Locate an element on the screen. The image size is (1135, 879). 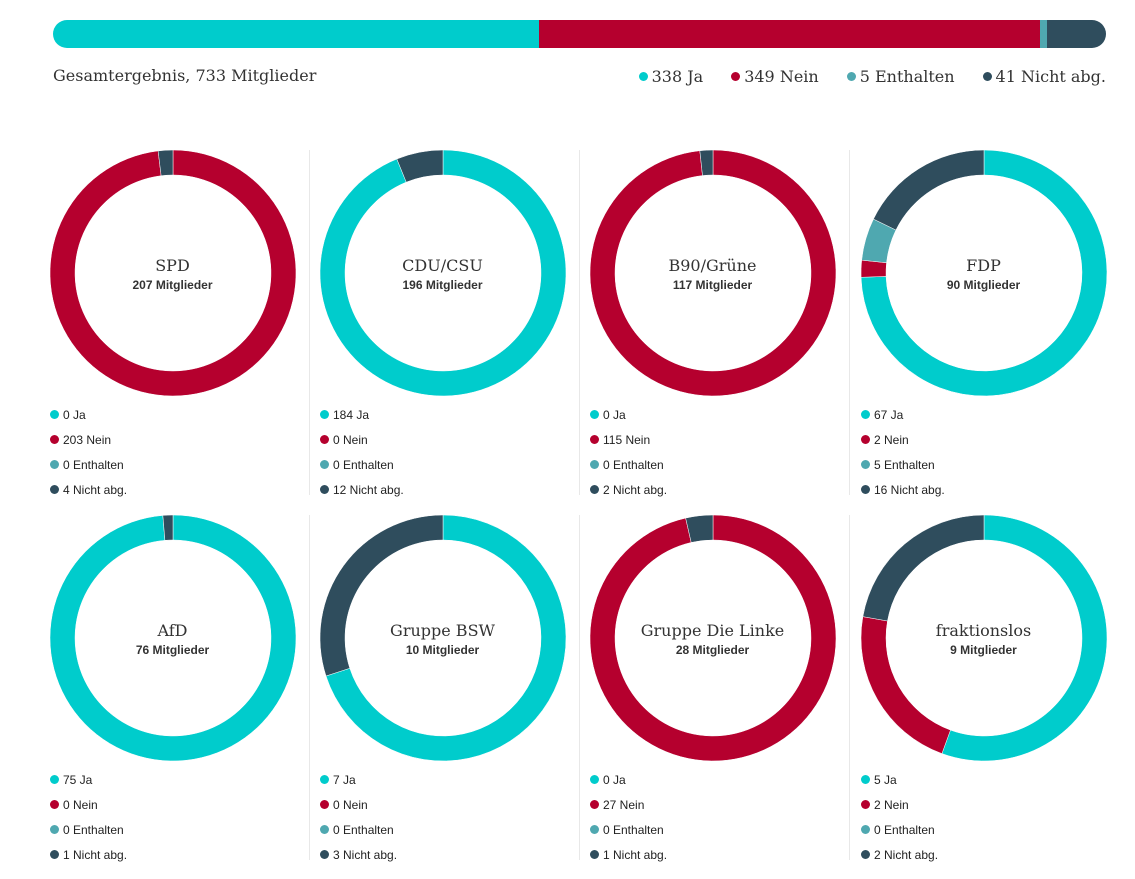
party-legend-item-nein: 27 Nein is located at coordinates (628, 804).